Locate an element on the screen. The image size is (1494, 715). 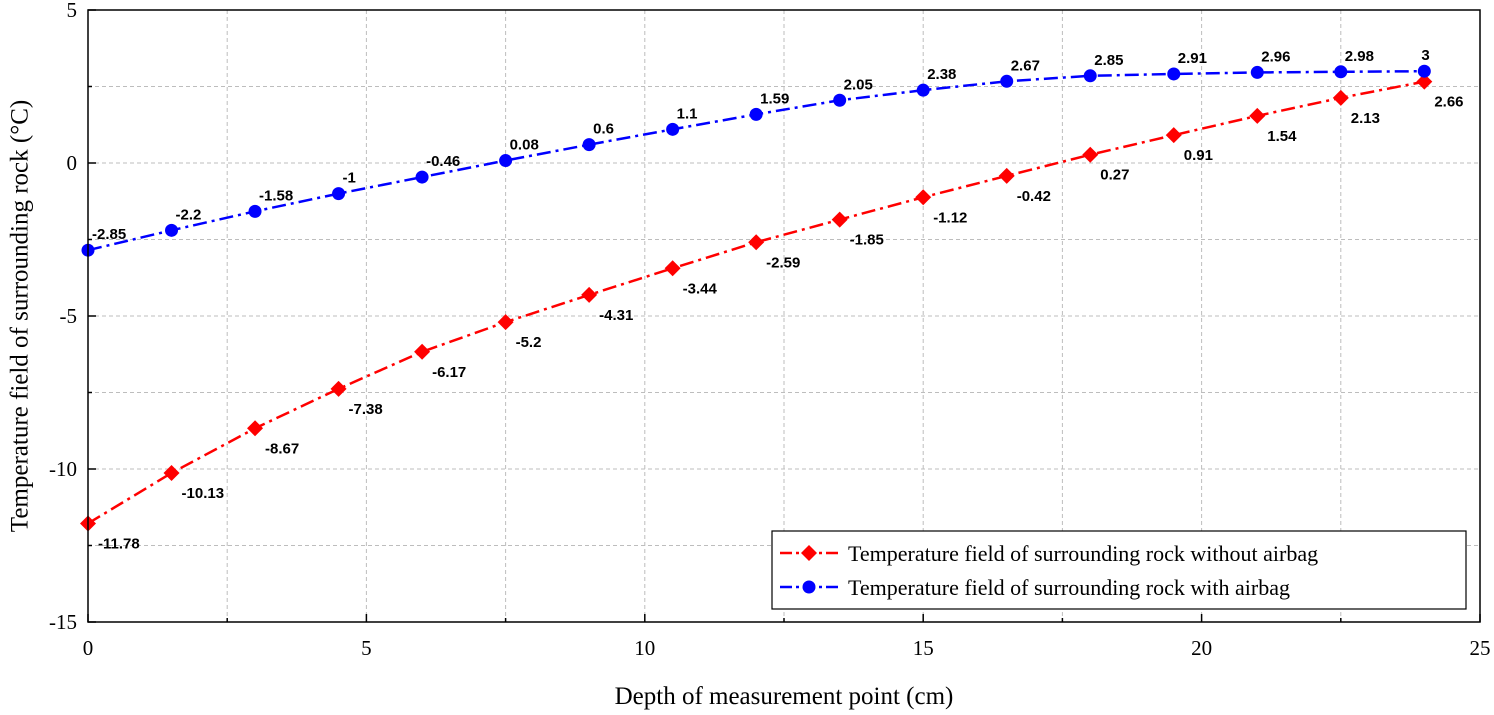
data-label: -11.78 is located at coordinates (119, 543).